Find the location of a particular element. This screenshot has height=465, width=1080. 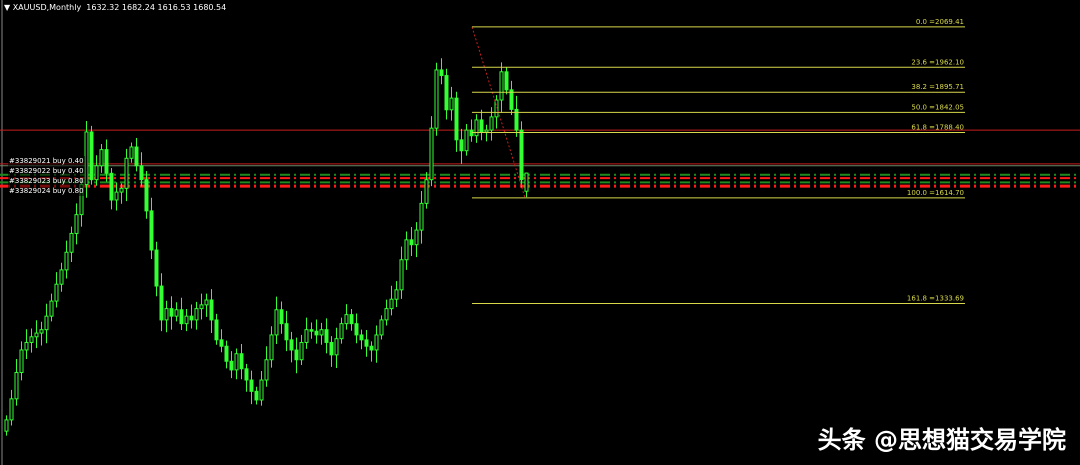

order-label: #33829024 buy 0.80 is located at coordinates (46, 191).